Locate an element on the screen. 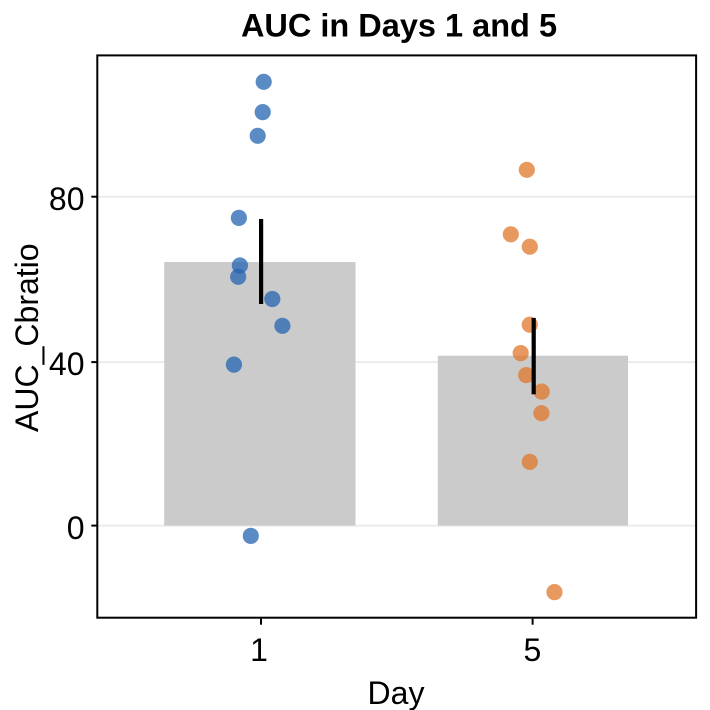  svg-text: AUC in Days 1 and 5 is located at coordinates (399, 26).